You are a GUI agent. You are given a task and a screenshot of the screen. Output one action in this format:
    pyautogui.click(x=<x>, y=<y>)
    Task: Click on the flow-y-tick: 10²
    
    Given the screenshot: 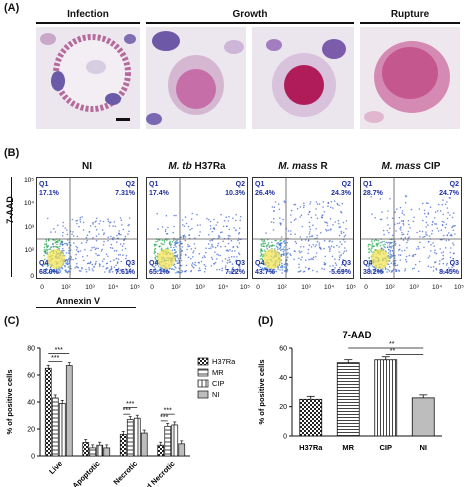 What is the action you would take?
    pyautogui.click(x=30, y=250)
    